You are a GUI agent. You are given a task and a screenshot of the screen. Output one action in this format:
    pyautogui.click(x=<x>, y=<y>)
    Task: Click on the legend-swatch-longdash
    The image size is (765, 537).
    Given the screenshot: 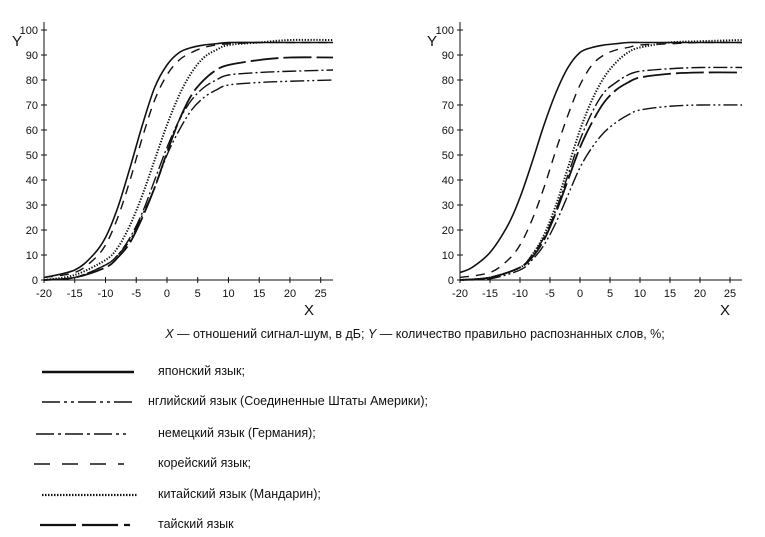 What is the action you would take?
    pyautogui.click(x=85, y=525)
    